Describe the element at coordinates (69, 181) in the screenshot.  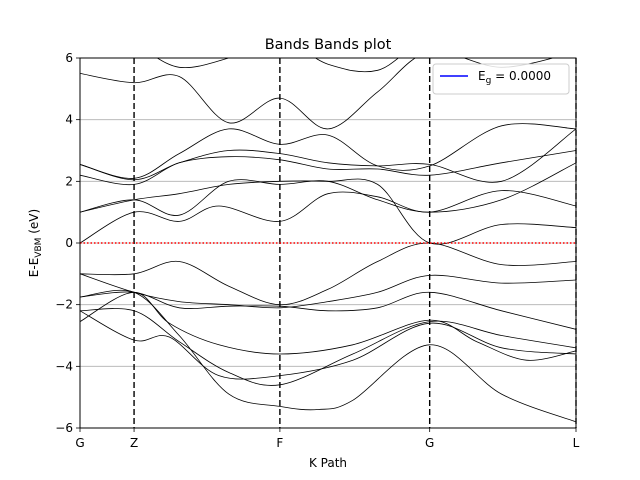
I see `y-tick-label: 2` at that location.